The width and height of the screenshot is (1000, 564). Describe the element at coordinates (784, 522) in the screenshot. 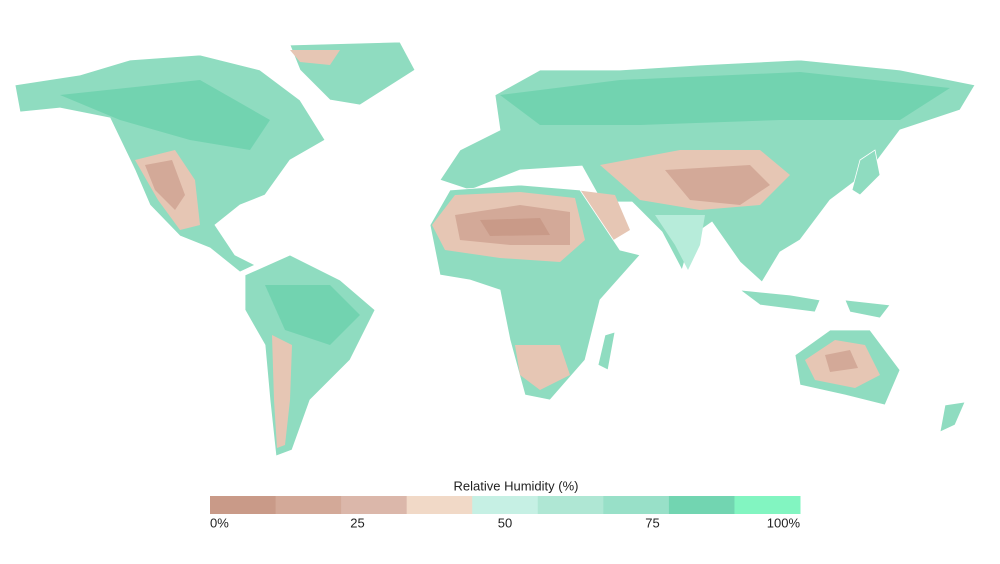

I see `legend-tick-label: 100%` at that location.